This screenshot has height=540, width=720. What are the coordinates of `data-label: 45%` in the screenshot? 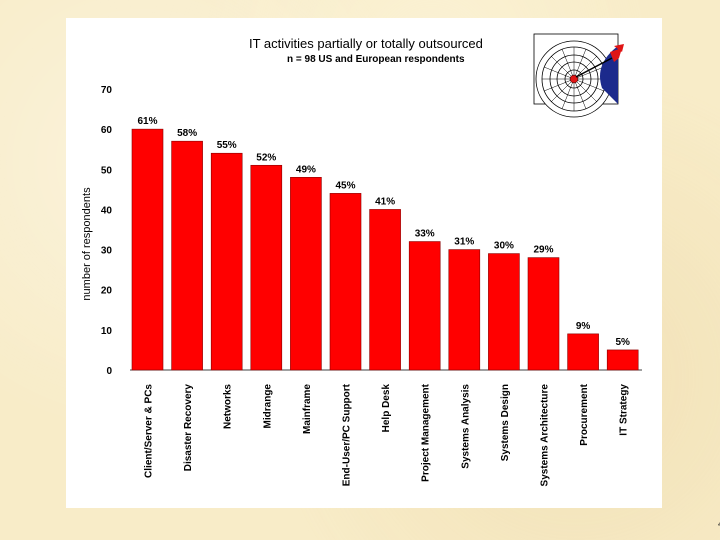 It's located at (345, 185).